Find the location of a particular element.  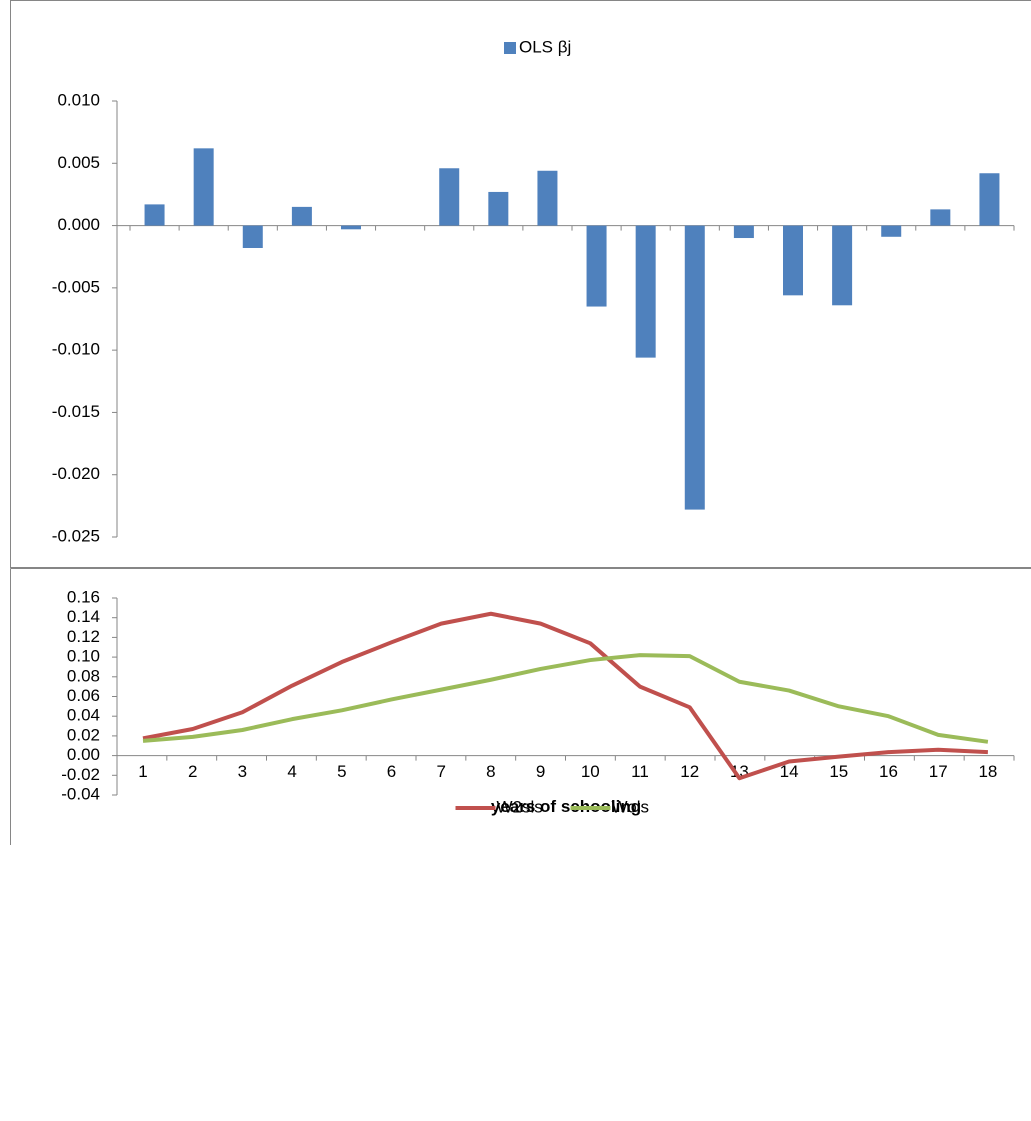

y-tick-label: -0.025 is located at coordinates (76, 535).